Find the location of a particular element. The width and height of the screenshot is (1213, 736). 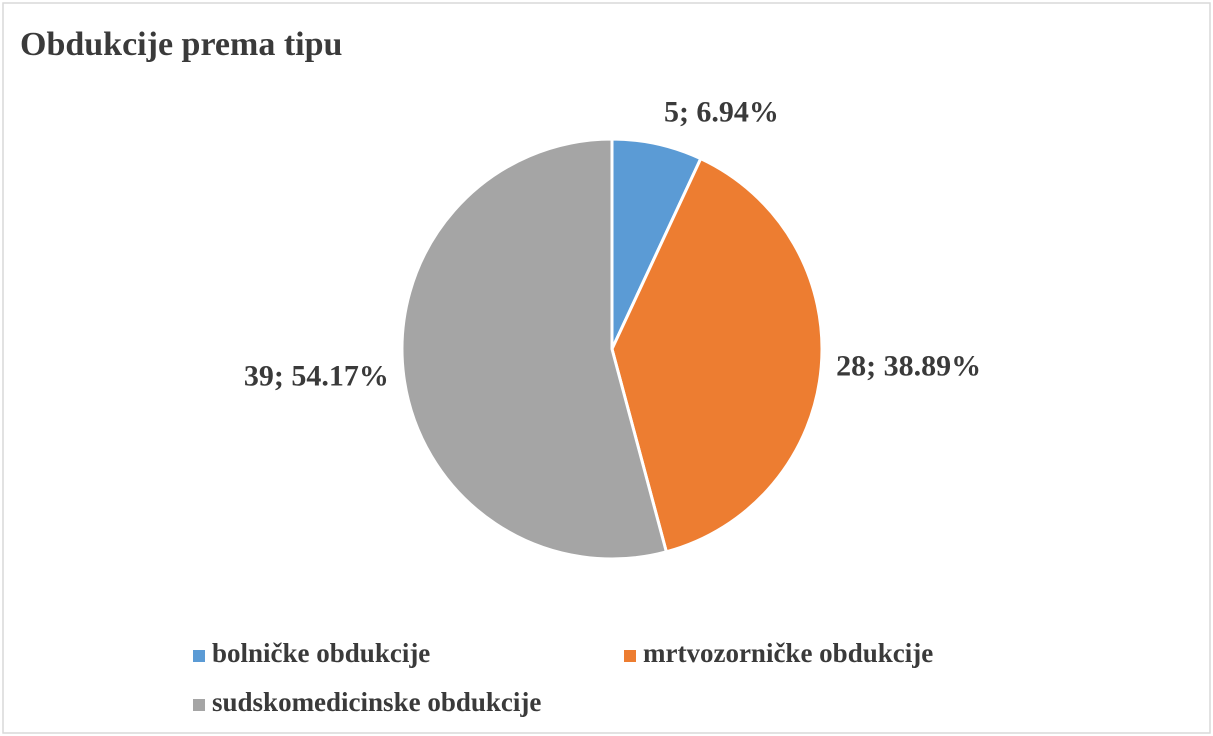

data-label: 28; 38.89% is located at coordinates (908, 366).